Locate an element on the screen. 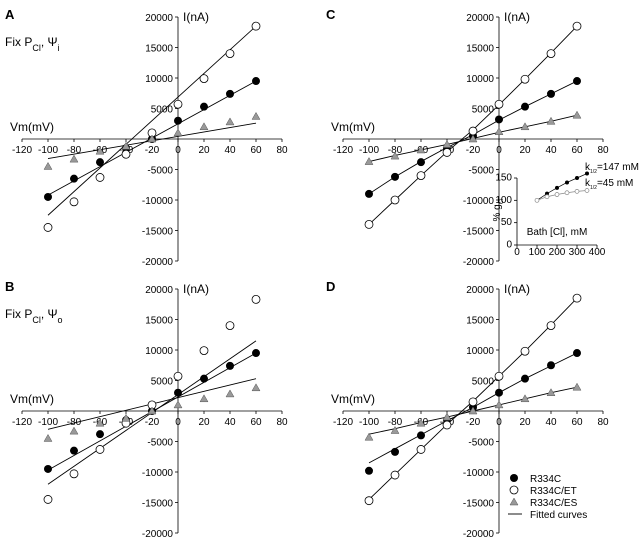 The width and height of the screenshot is (640, 543). legend-label: R334C is located at coordinates (545, 479).